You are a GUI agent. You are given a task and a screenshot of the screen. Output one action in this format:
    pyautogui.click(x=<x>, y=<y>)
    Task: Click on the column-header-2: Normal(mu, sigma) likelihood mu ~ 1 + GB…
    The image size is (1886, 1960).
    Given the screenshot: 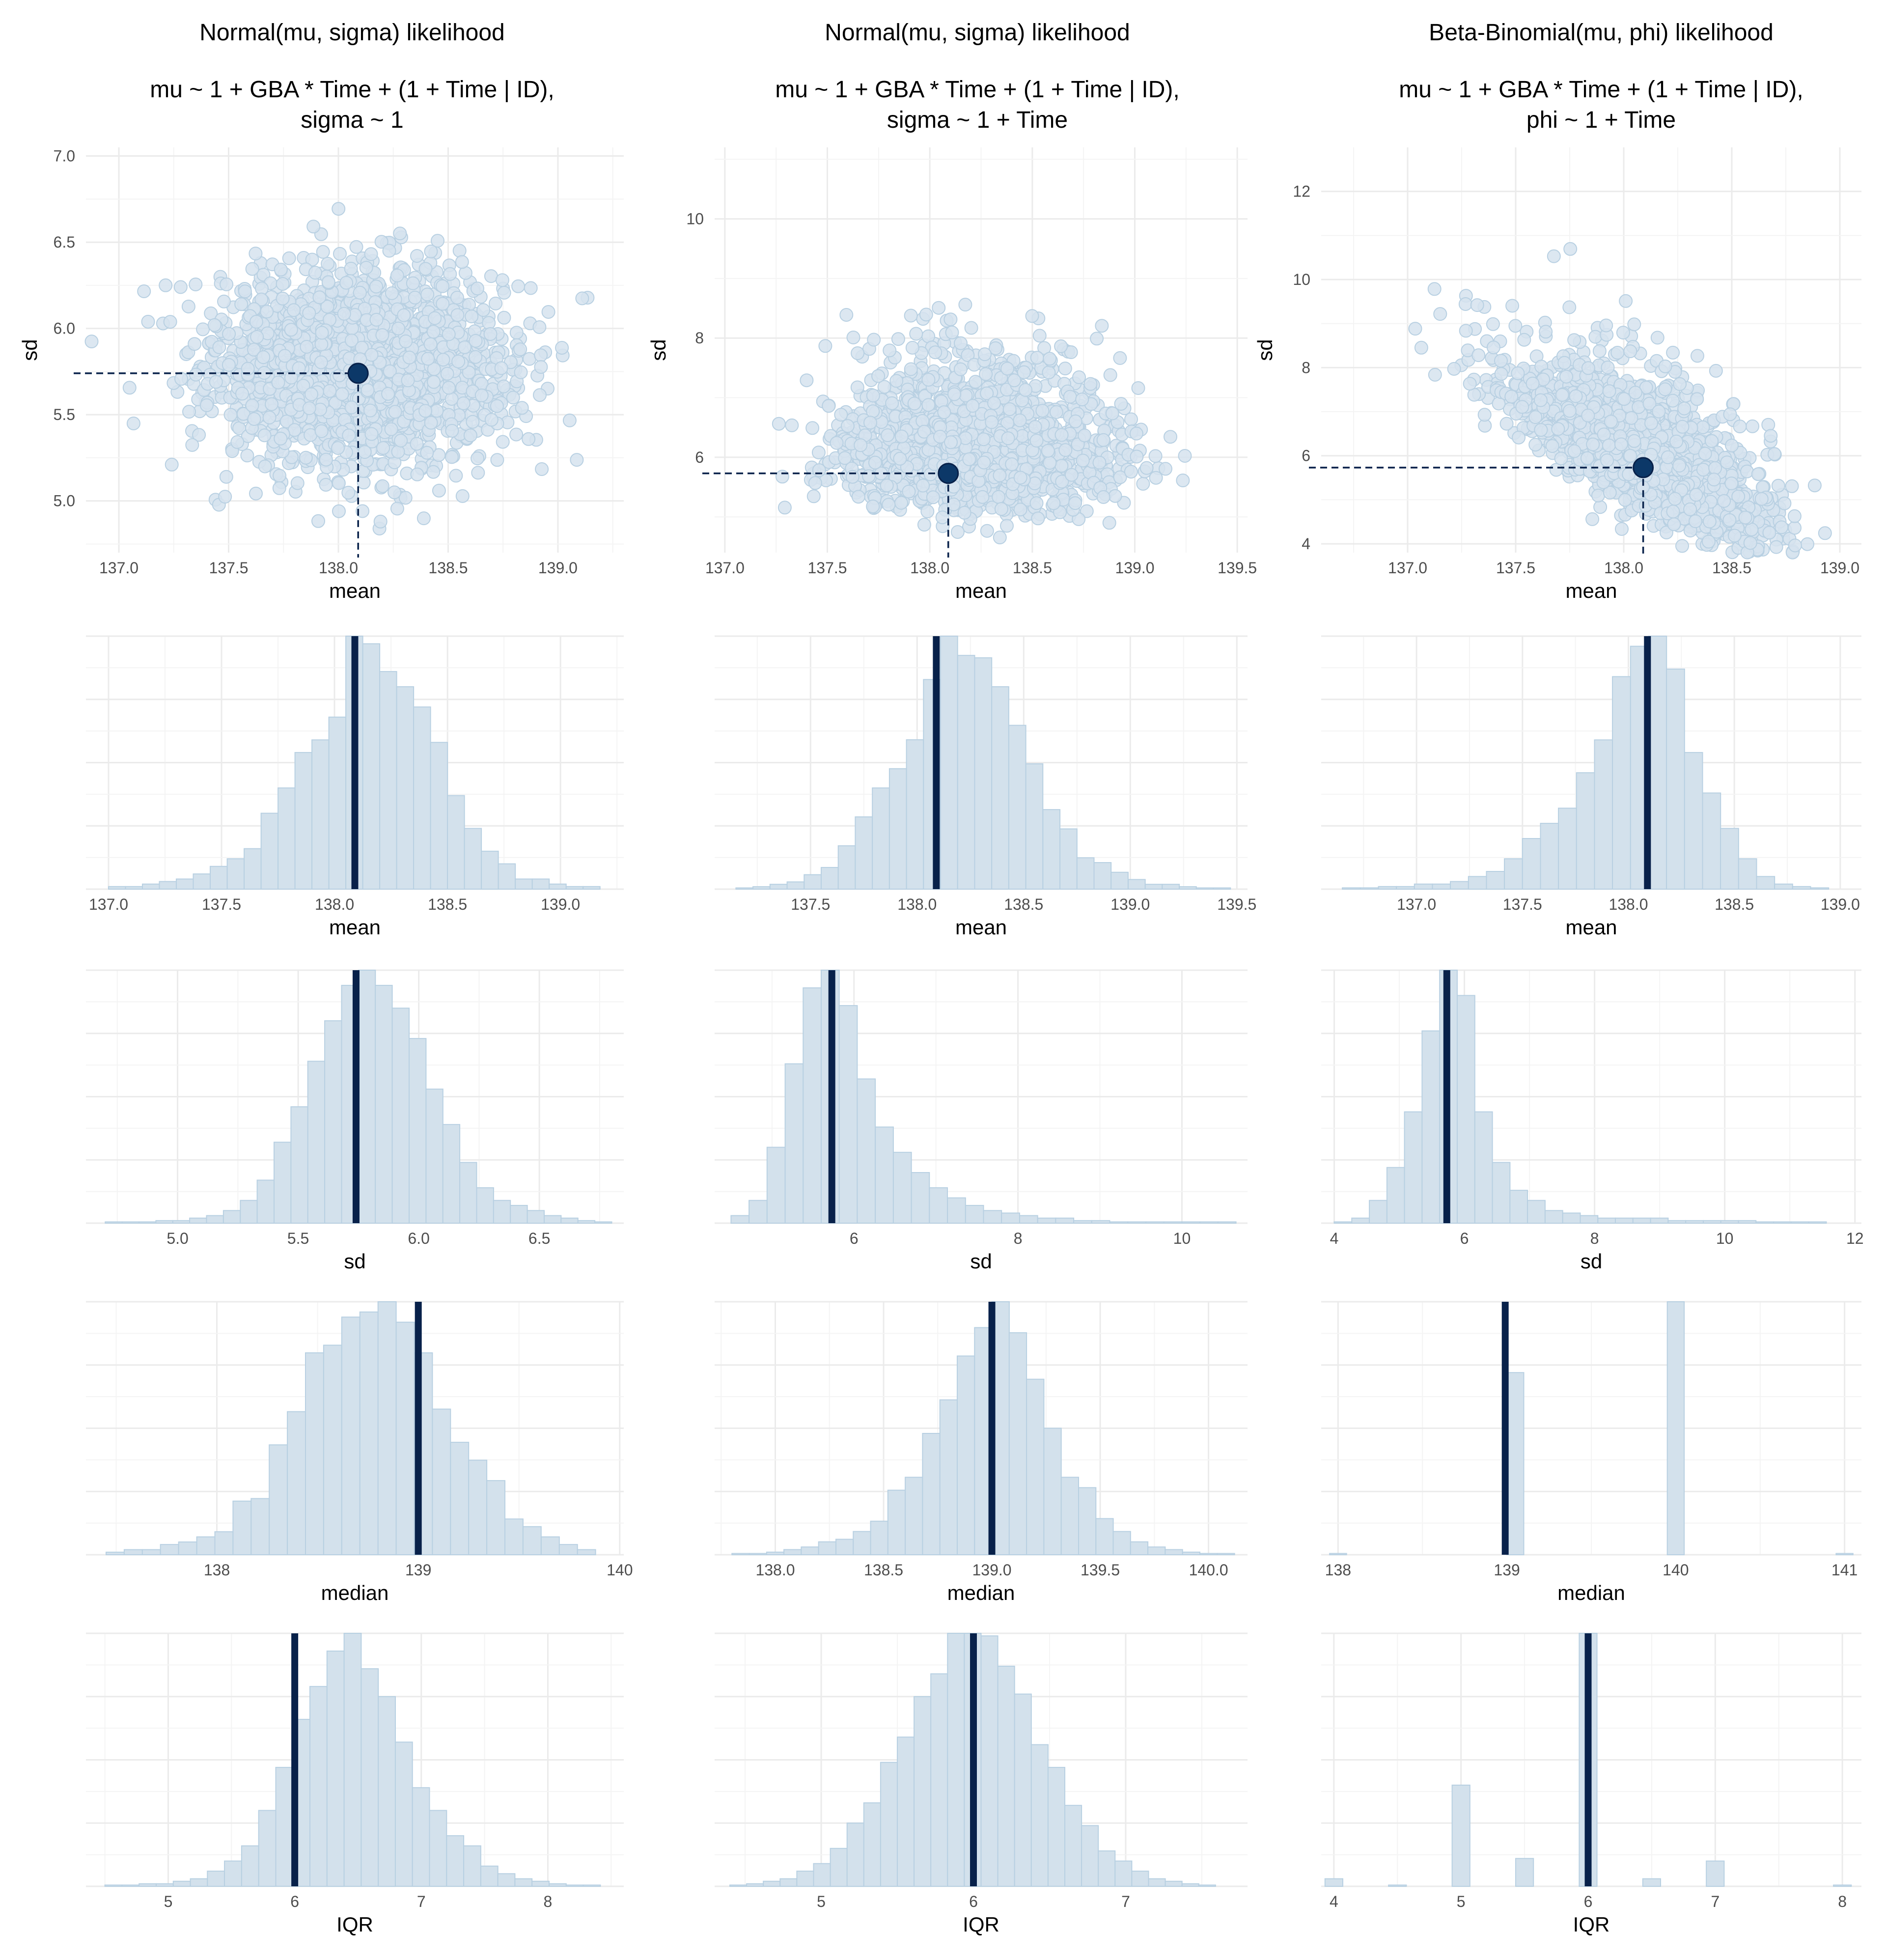 What is the action you would take?
    pyautogui.click(x=977, y=76)
    